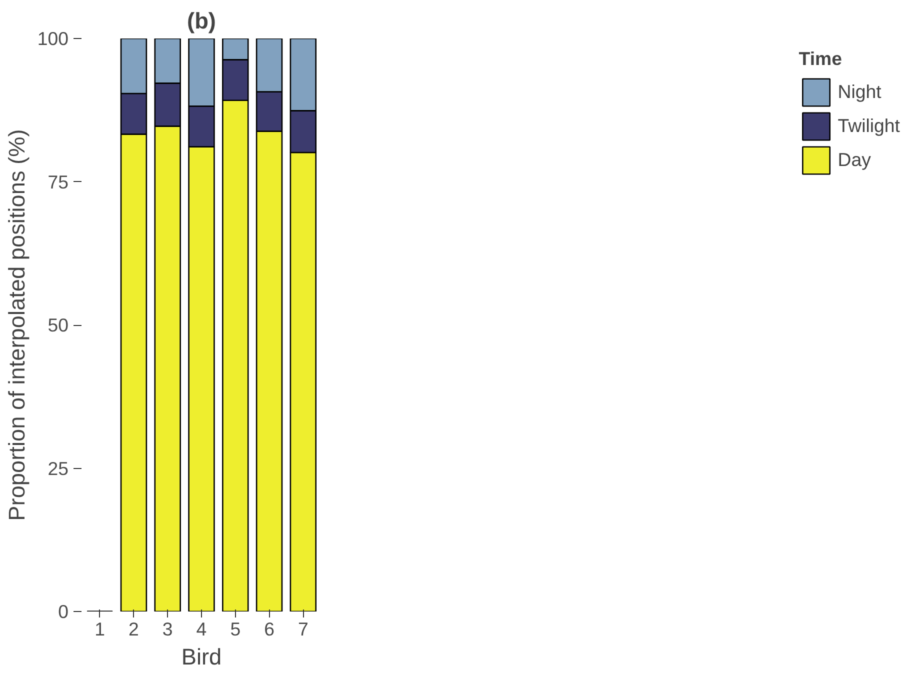 The height and width of the screenshot is (677, 915). Describe the element at coordinates (53, 38) in the screenshot. I see `y-tick-label: 100` at that location.